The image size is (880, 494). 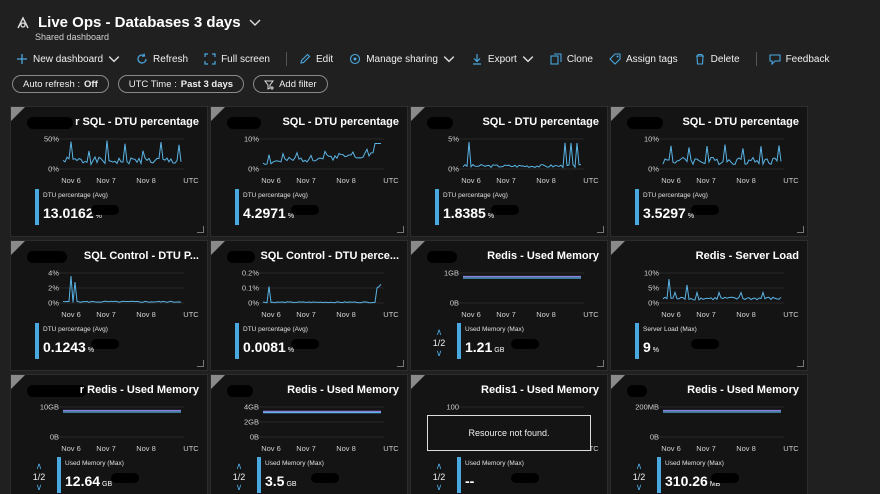 I want to click on auto-refresh-pill: Auto refresh : Off, so click(x=60, y=84).